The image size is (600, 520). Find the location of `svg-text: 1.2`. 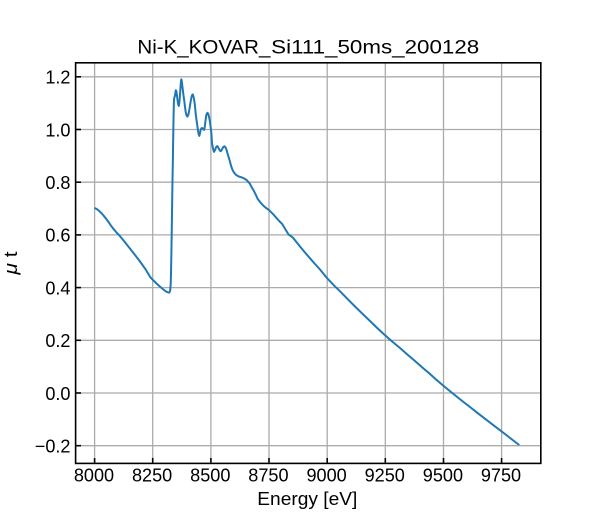

svg-text: 1.2 is located at coordinates (57, 78).